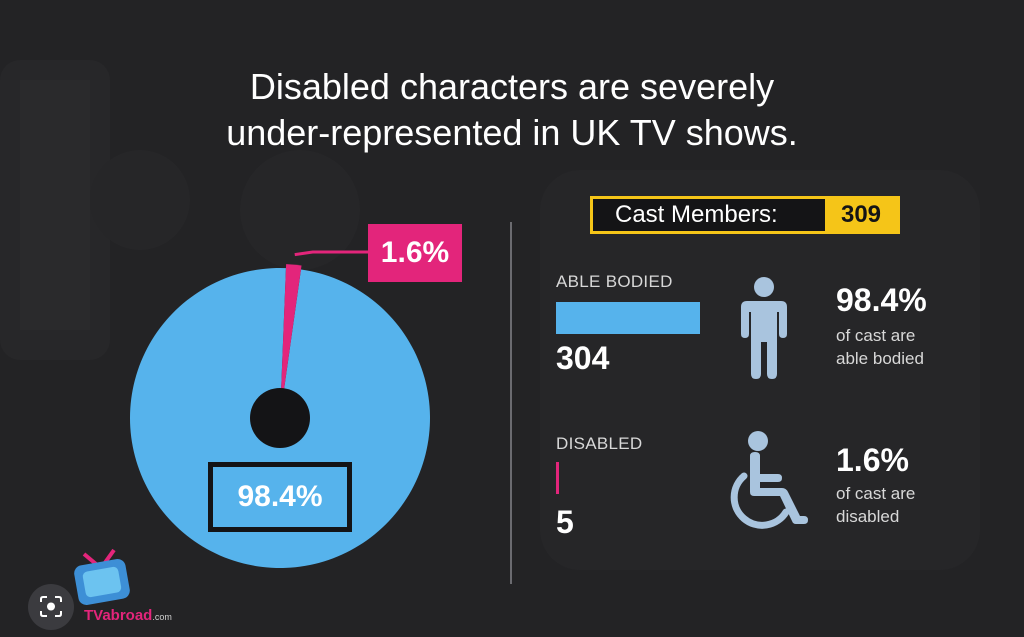 The height and width of the screenshot is (637, 1024). I want to click on standing-person-icon, so click(764, 328).